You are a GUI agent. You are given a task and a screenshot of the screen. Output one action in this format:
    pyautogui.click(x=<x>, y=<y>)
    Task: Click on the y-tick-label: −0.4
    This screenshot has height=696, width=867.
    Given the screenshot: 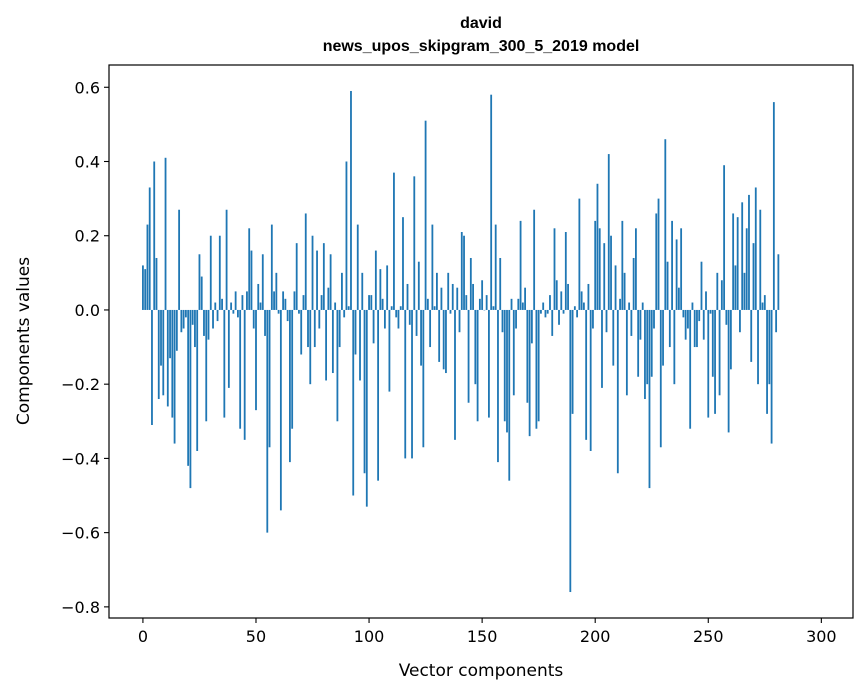 What is the action you would take?
    pyautogui.click(x=80, y=458)
    